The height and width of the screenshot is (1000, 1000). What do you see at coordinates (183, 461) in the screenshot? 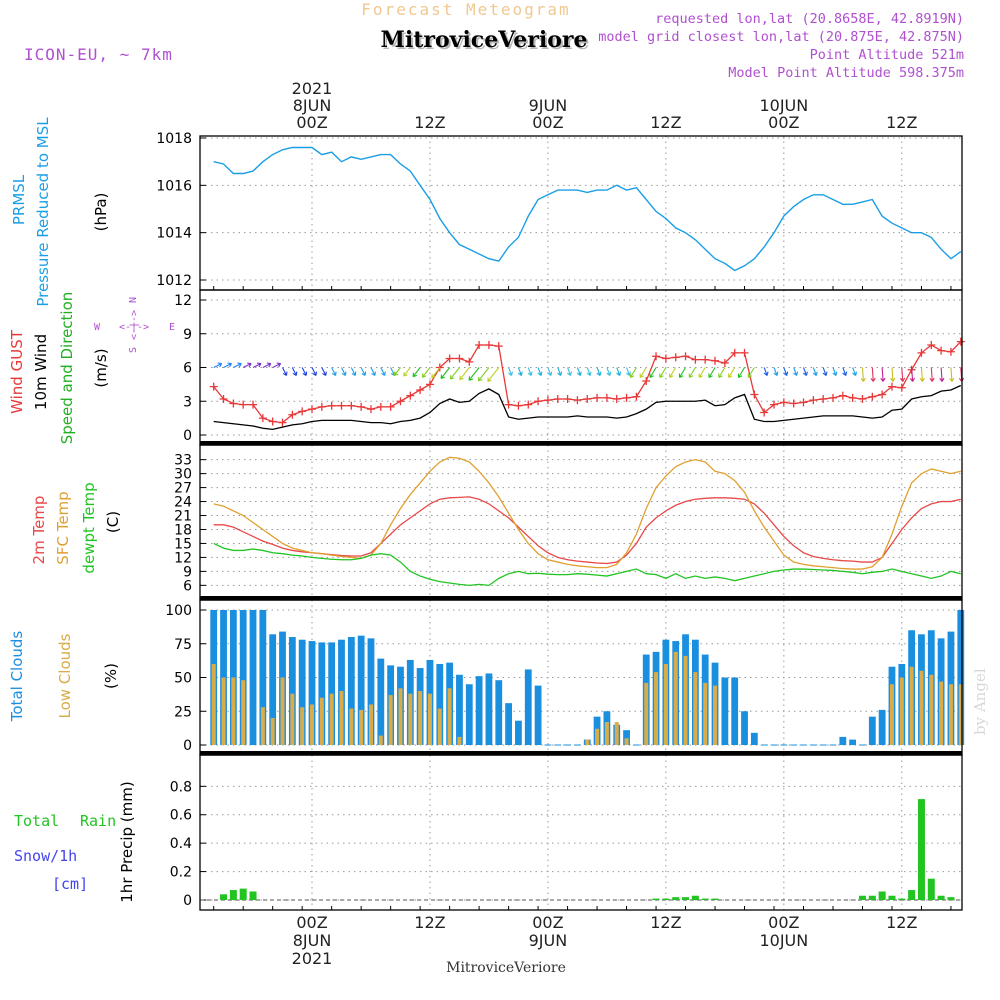
I see `y-tick-label: 33` at bounding box center [183, 461].